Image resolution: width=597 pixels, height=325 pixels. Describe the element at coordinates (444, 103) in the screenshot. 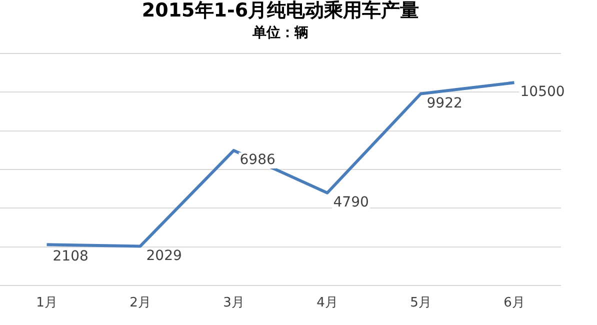

I see `data-label: 9922` at that location.